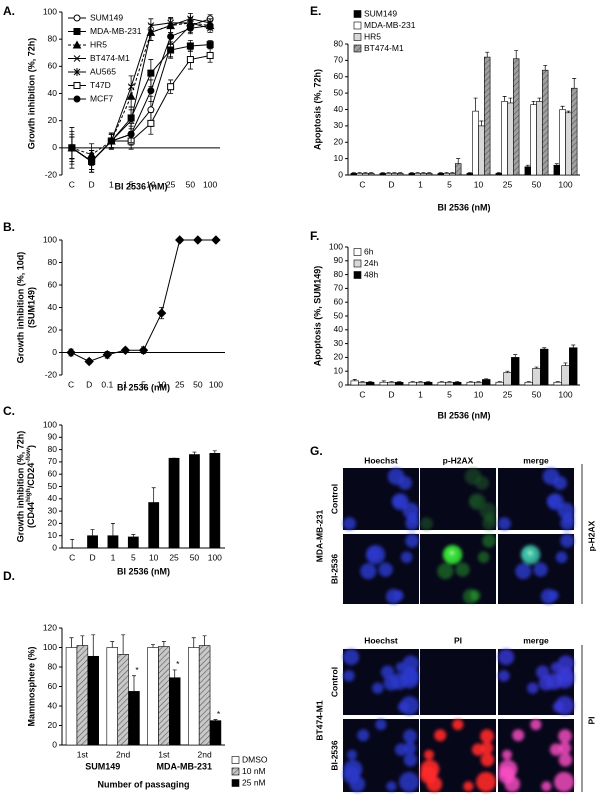 This screenshot has width=600, height=795. Describe the element at coordinates (31, 94) in the screenshot. I see `y-axis-label: Growth inhibition (%, 72h)` at that location.